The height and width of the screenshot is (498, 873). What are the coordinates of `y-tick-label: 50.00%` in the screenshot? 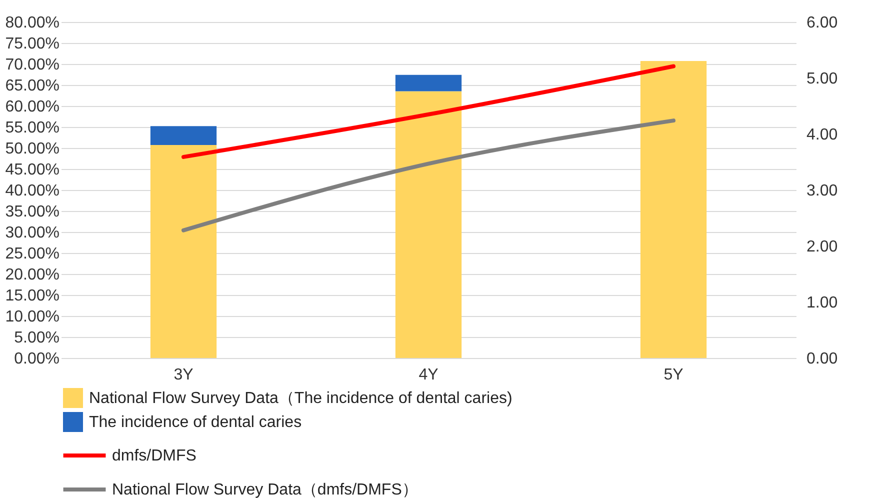 It's located at (32, 149).